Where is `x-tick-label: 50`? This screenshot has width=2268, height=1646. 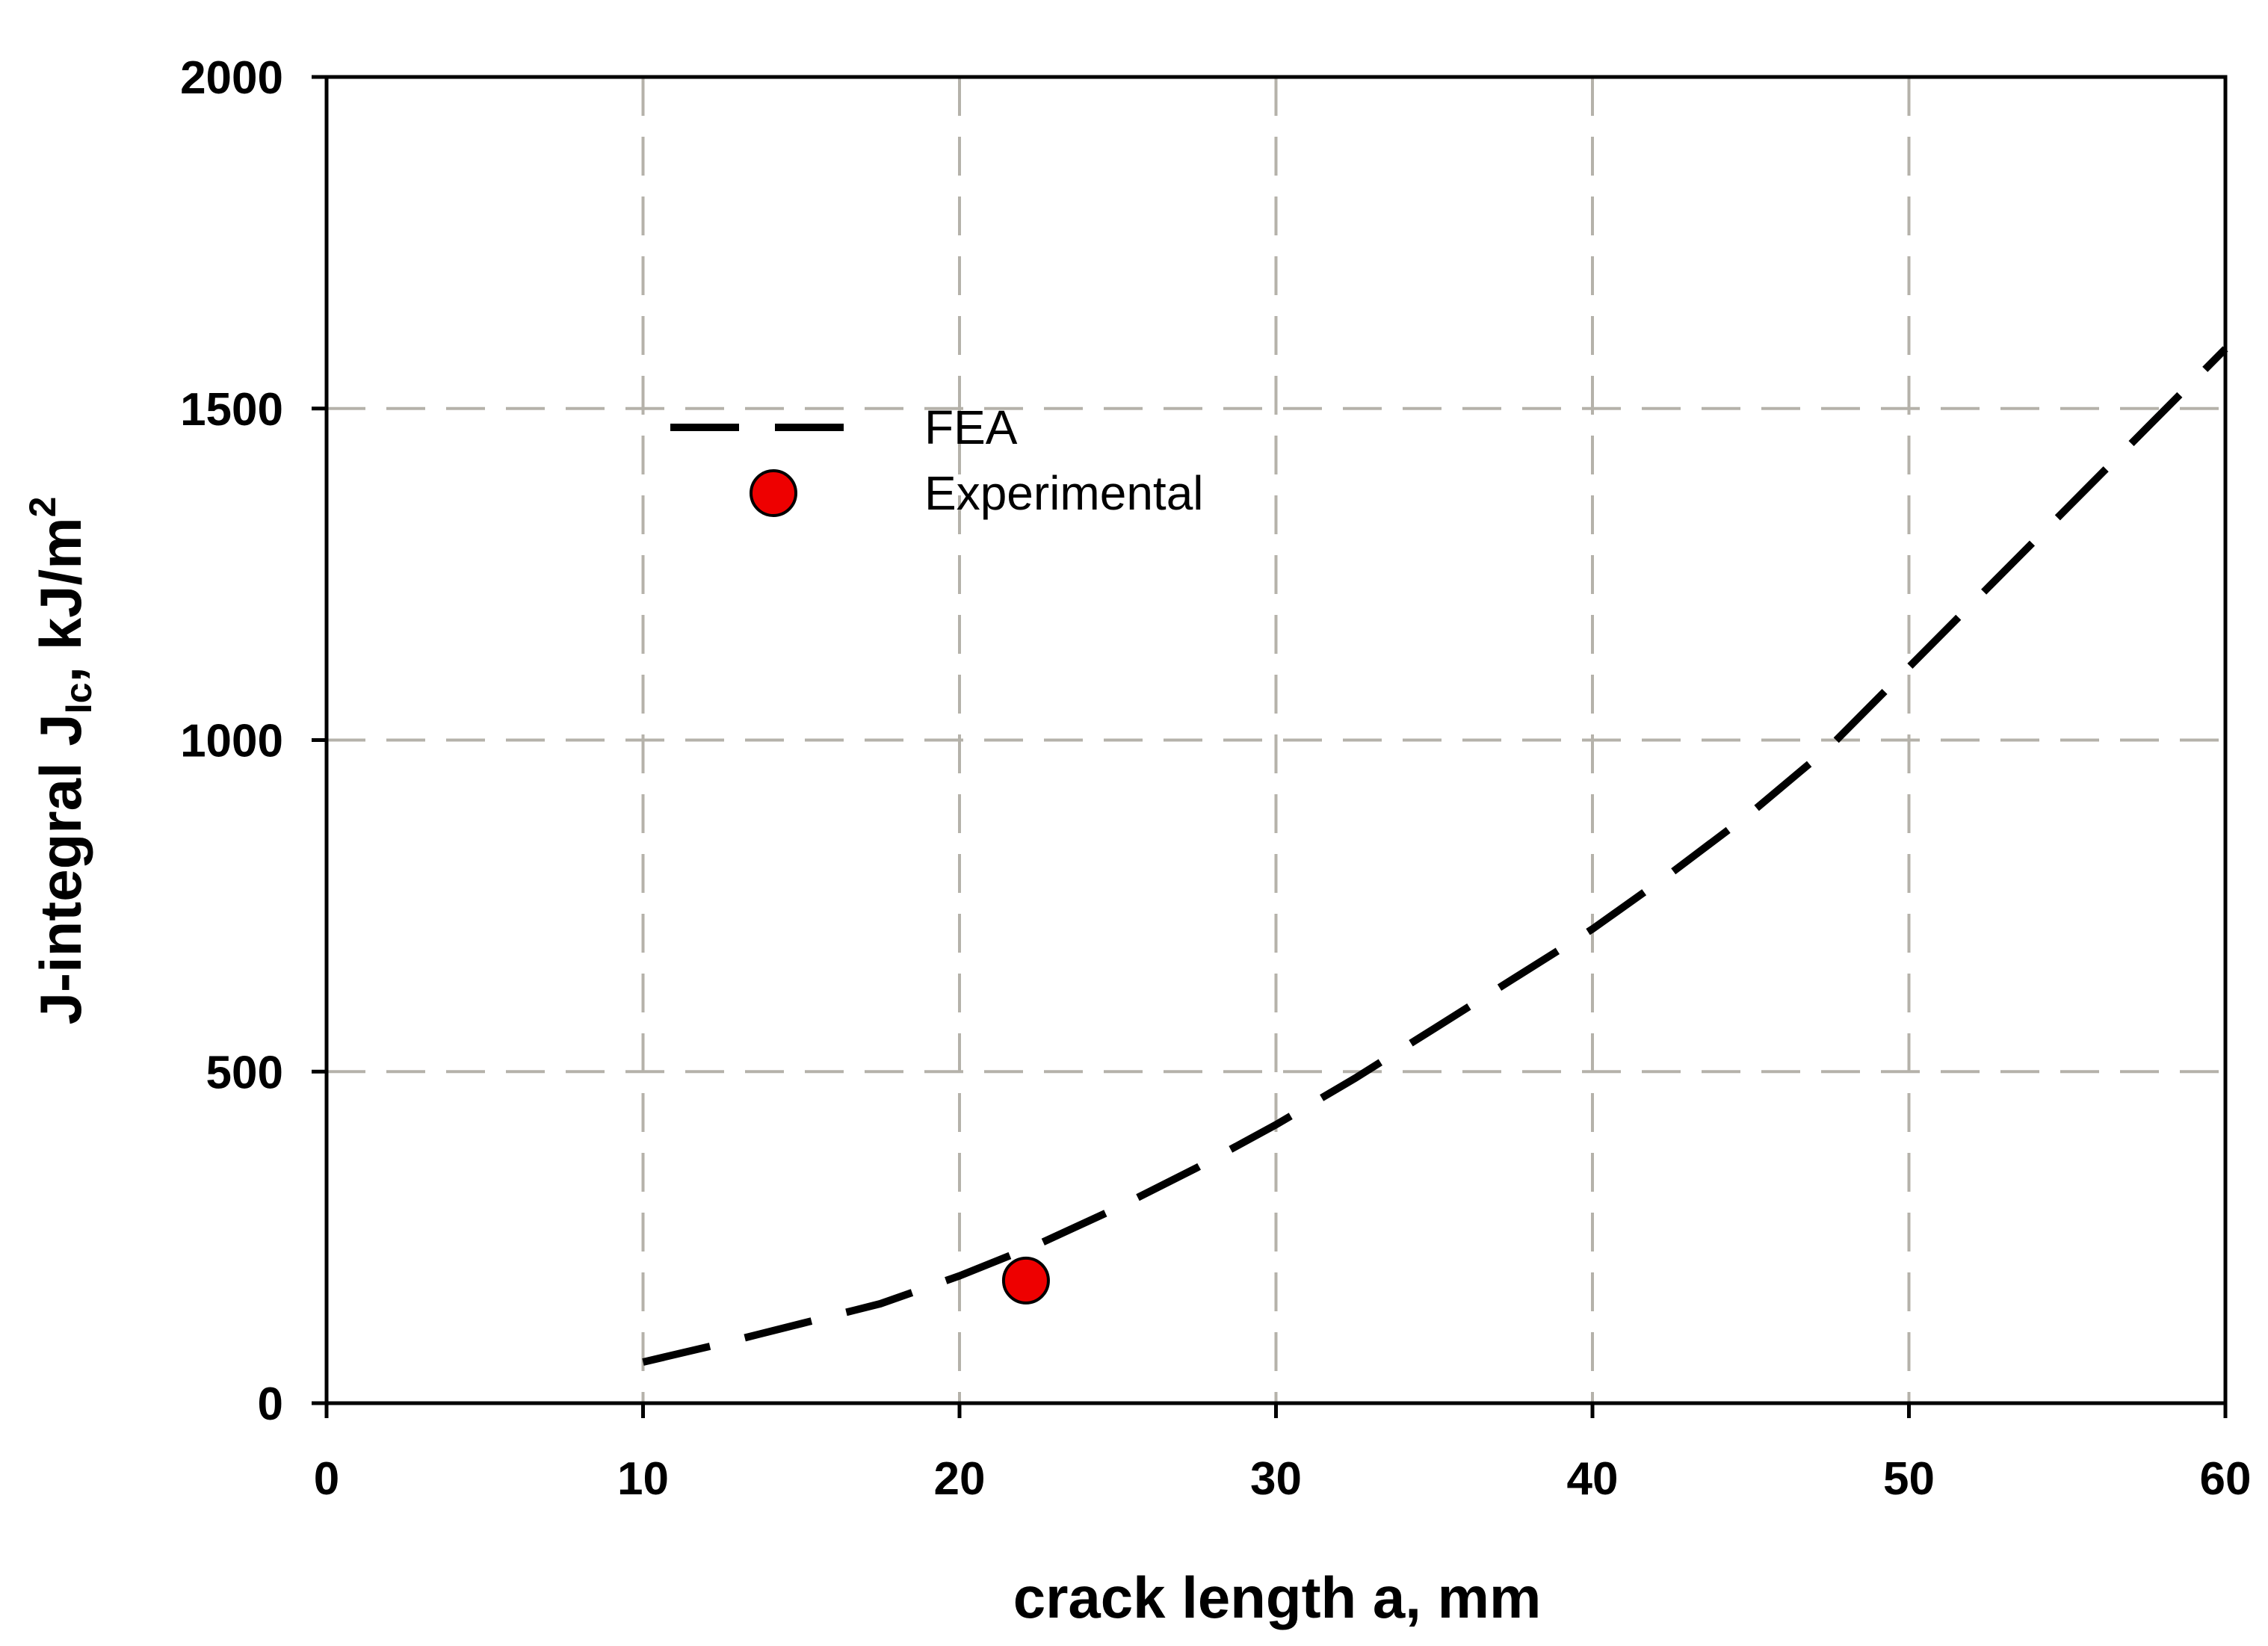
x-tick-label: 50 is located at coordinates (1909, 1479).